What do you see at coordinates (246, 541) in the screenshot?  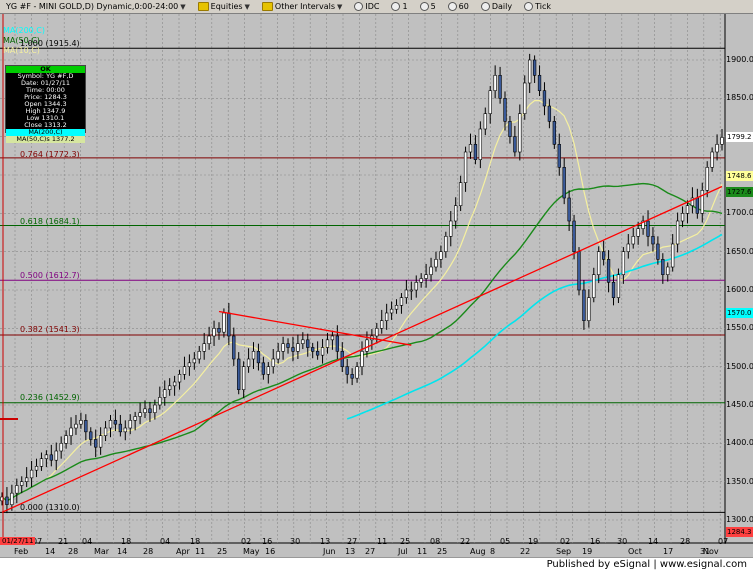 I see `x-axis-label: 02` at bounding box center [246, 541].